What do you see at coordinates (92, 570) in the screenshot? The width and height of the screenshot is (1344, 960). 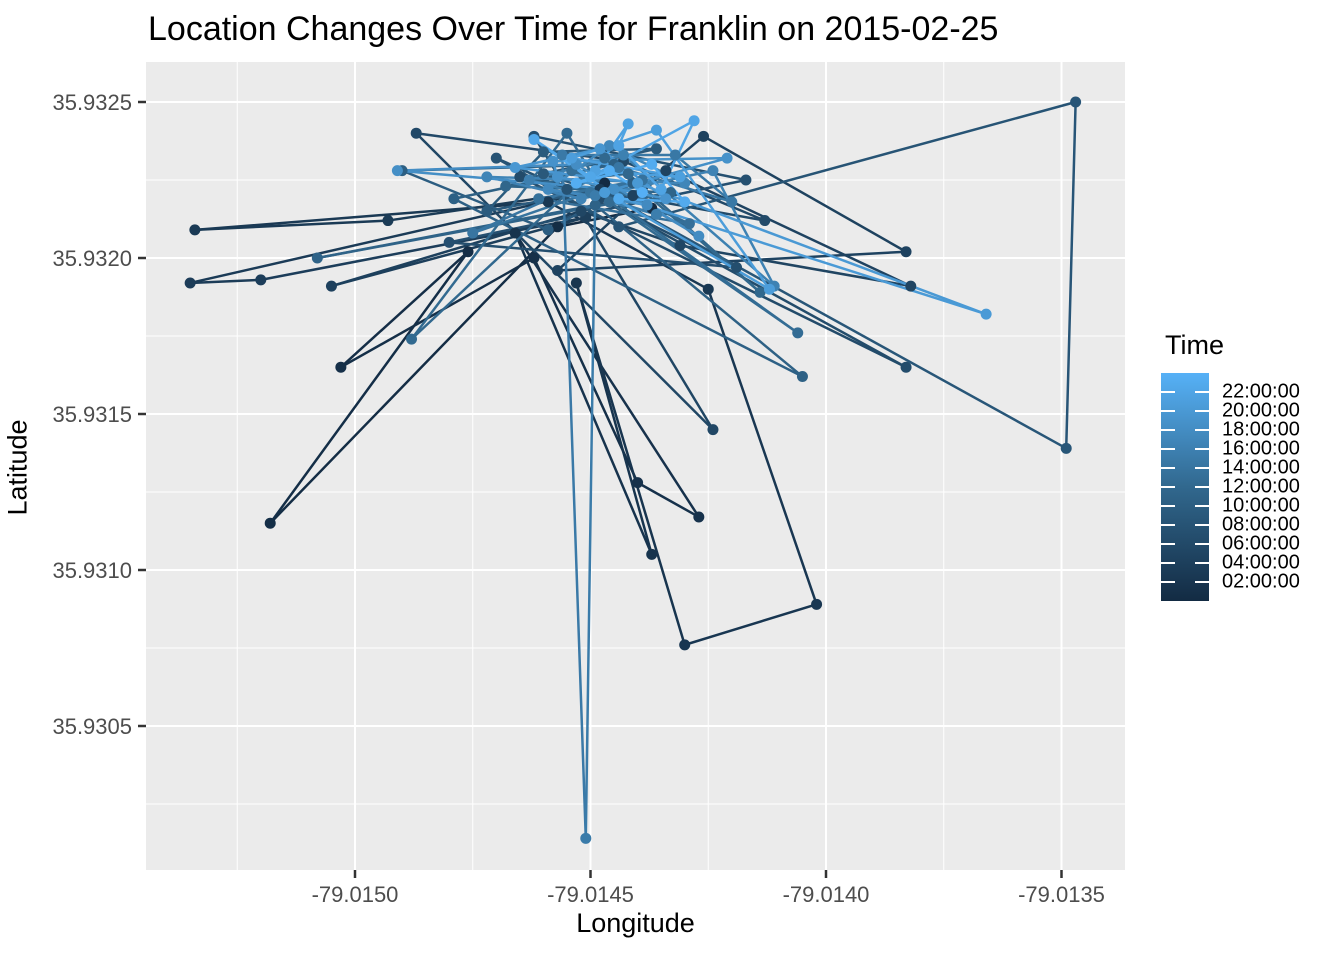 I see `y-tick-label: 35.9310` at bounding box center [92, 570].